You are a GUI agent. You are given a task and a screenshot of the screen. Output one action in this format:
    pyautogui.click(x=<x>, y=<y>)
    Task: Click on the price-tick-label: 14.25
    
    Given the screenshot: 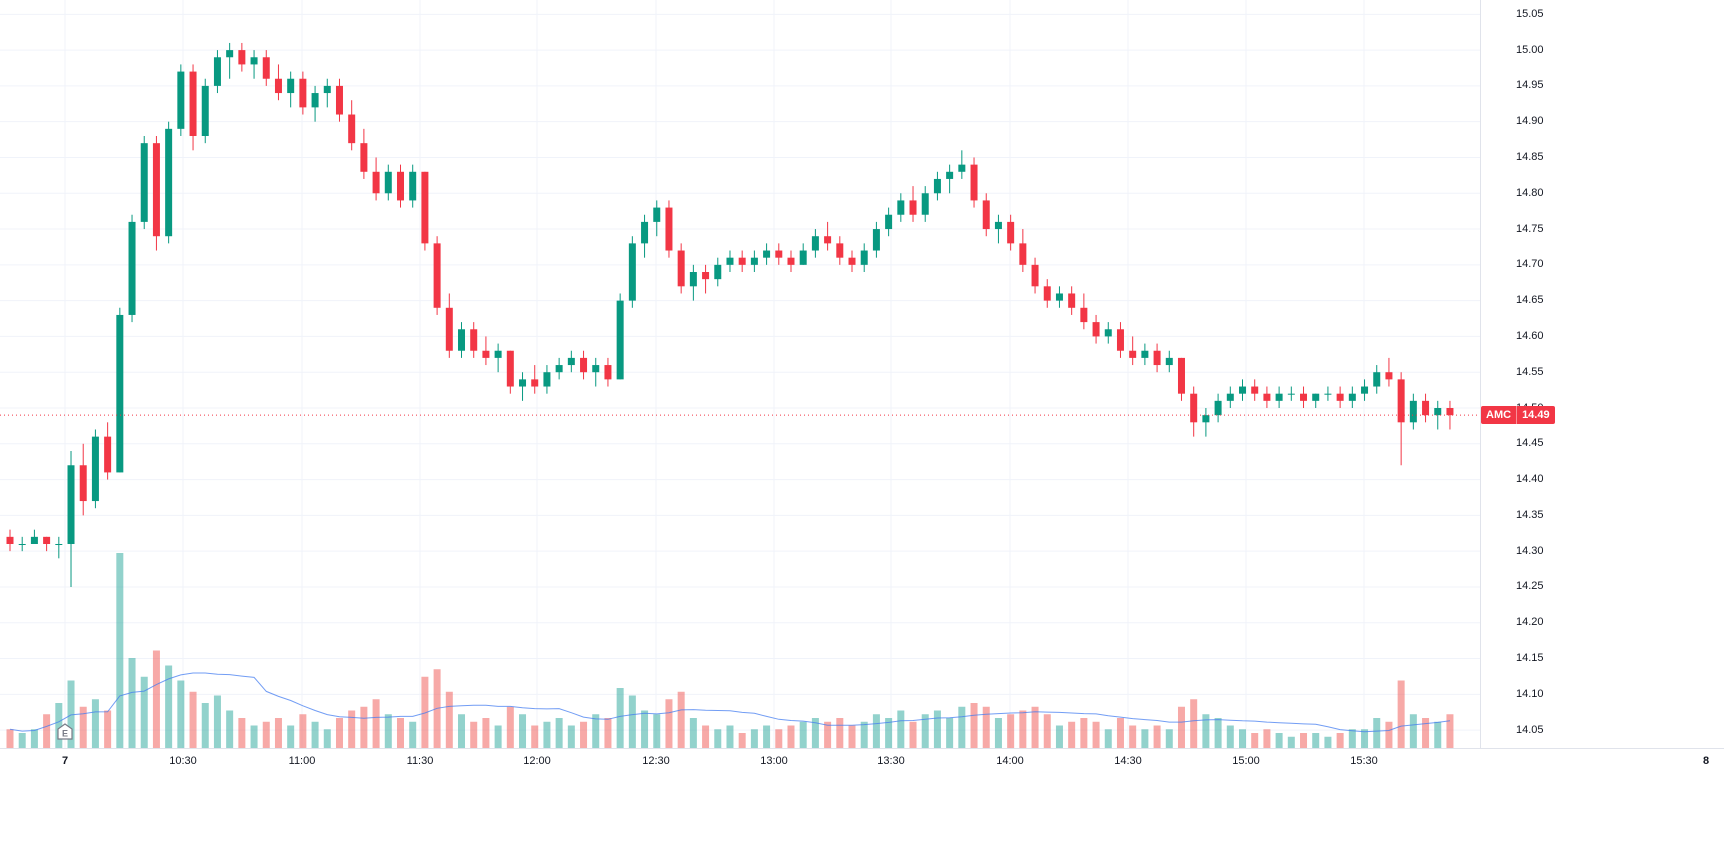 What is the action you would take?
    pyautogui.click(x=1530, y=586)
    